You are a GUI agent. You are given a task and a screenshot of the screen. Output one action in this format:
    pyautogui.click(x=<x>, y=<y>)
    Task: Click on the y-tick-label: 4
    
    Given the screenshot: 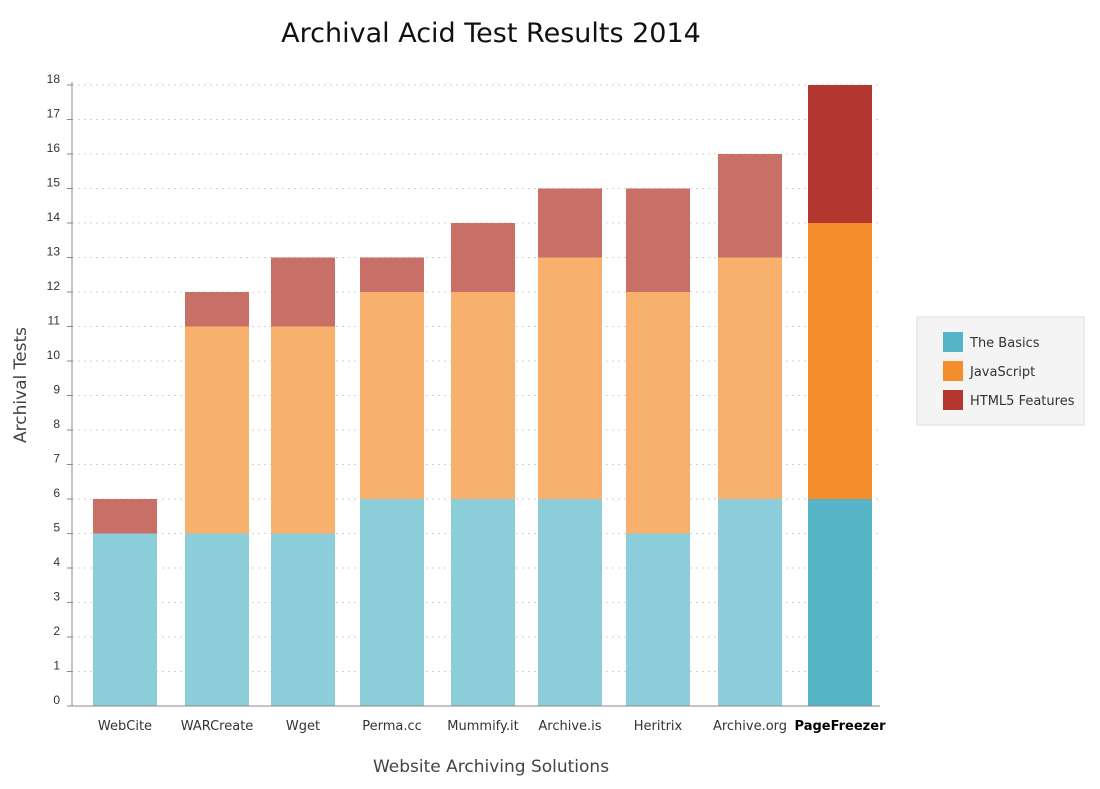 What is the action you would take?
    pyautogui.click(x=56, y=562)
    